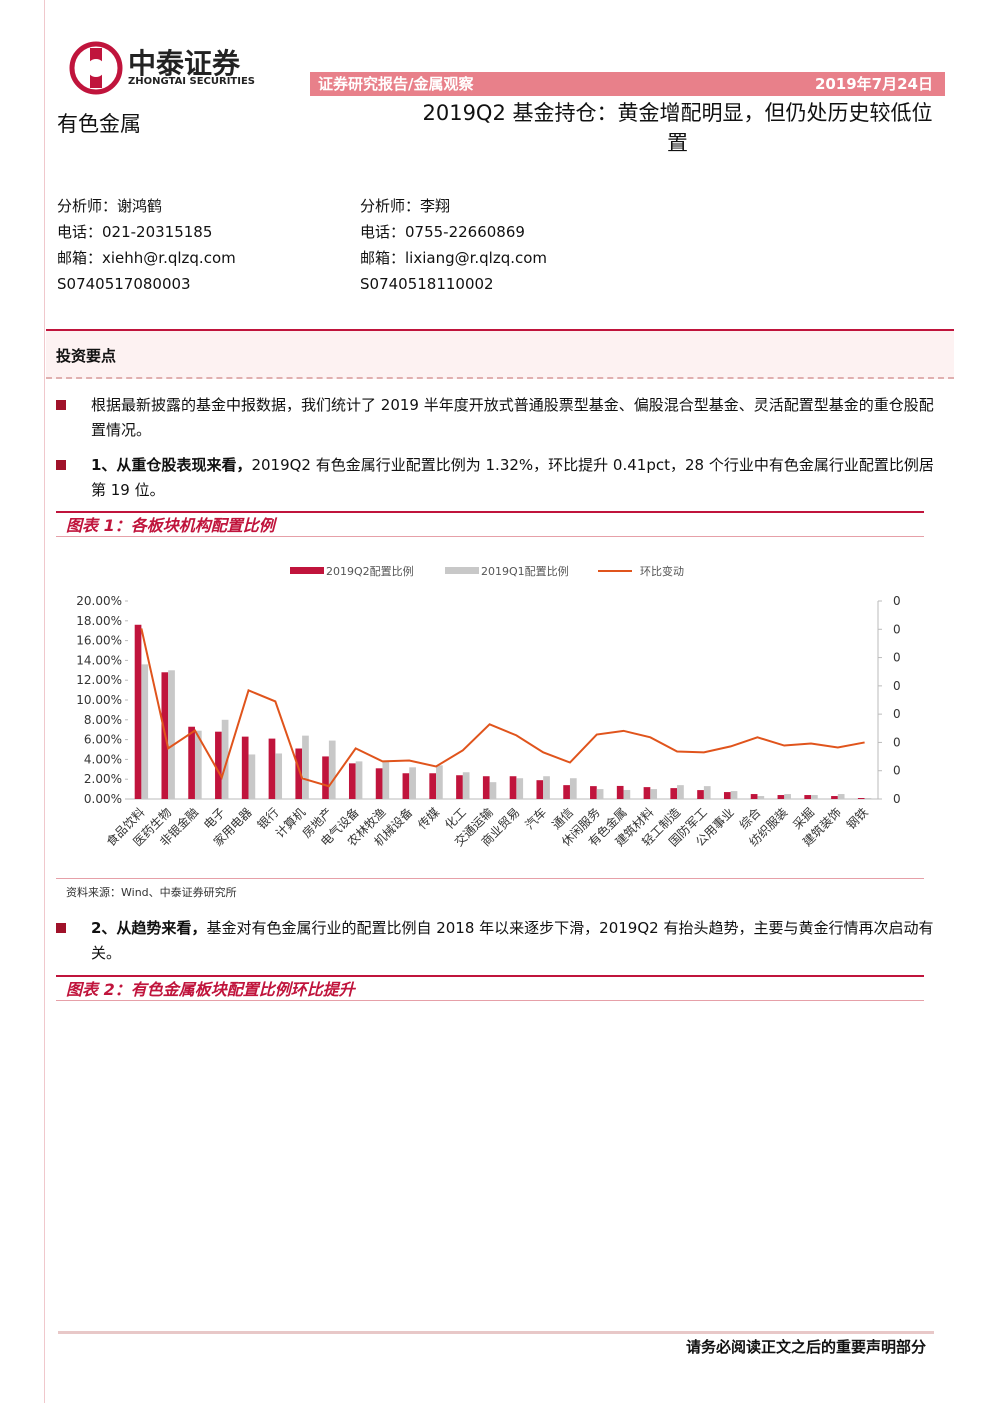  I want to click on logo, so click(96, 68).